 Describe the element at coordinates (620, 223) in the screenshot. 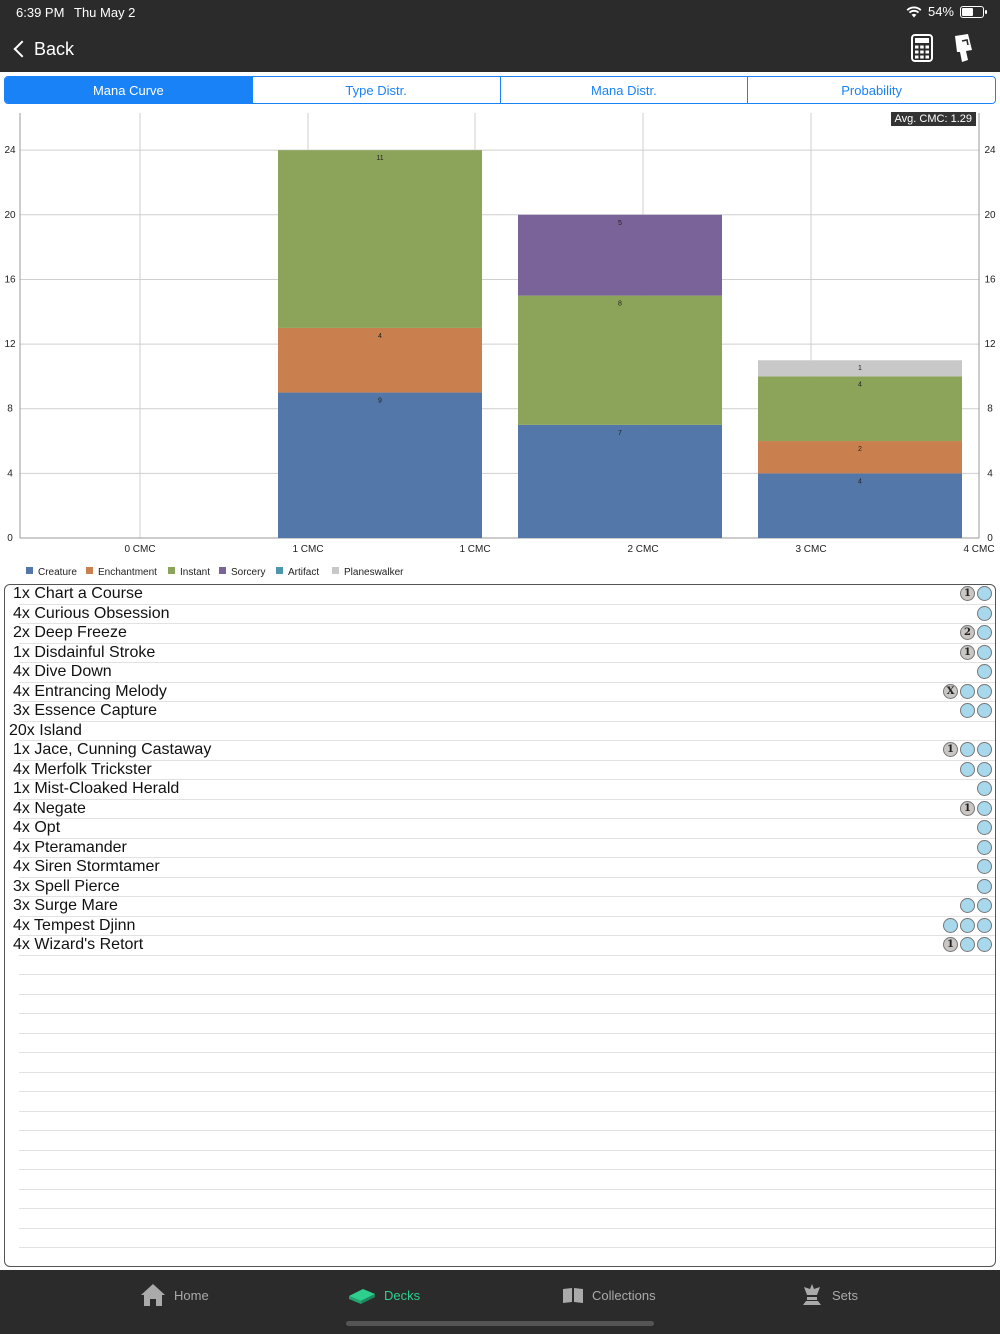

I see `data-label: 5` at that location.